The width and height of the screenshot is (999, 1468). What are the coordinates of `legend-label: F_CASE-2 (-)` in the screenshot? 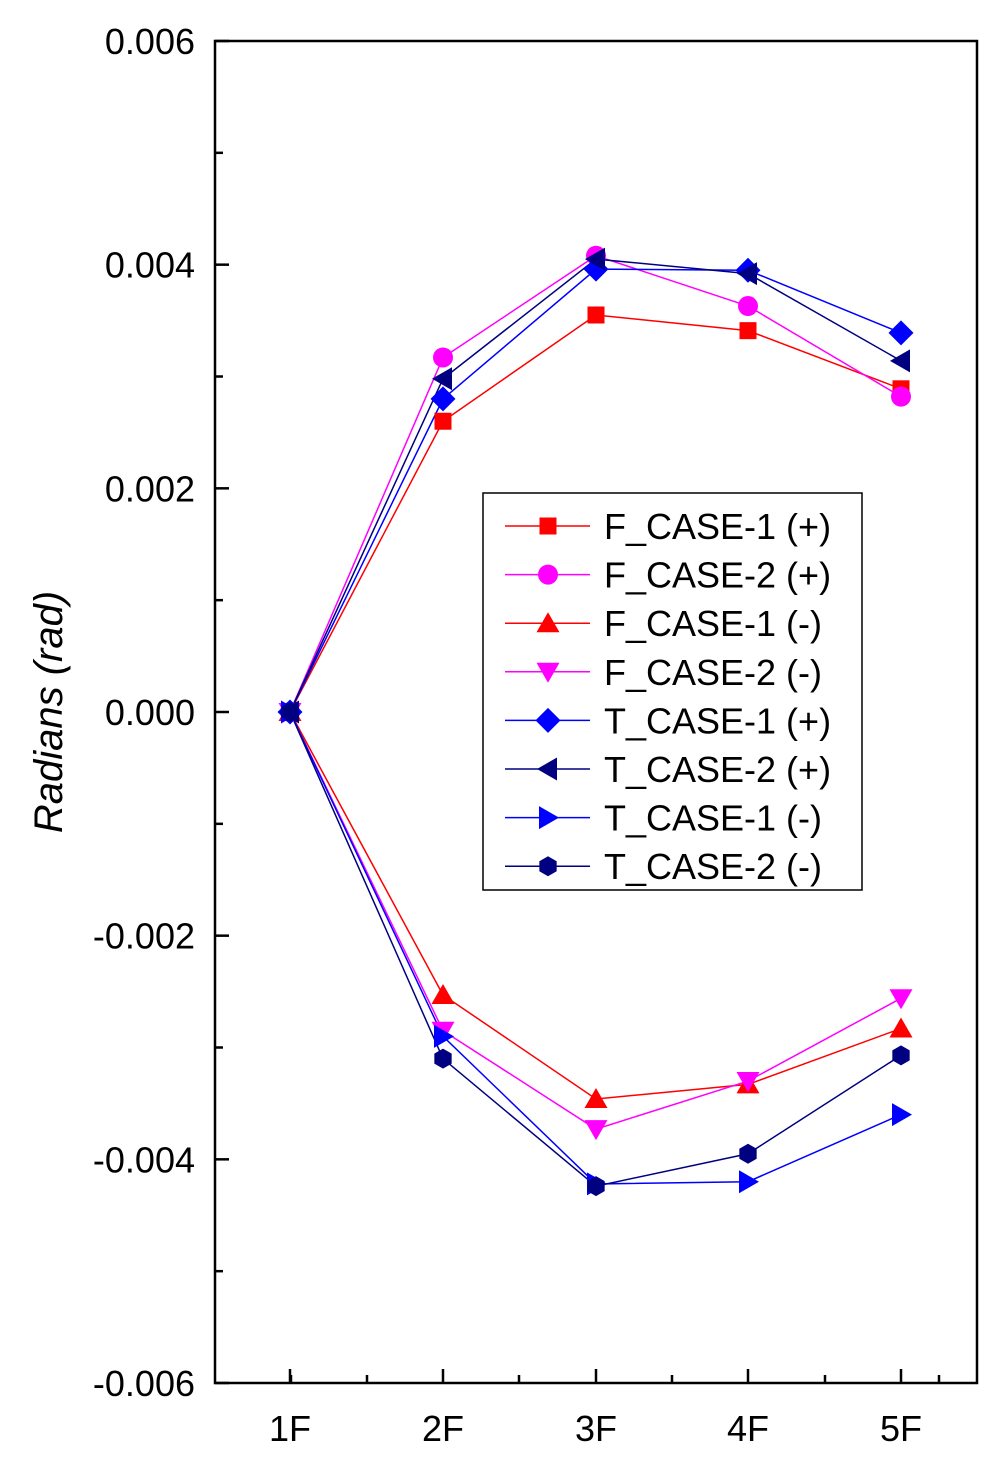 It's located at (713, 672).